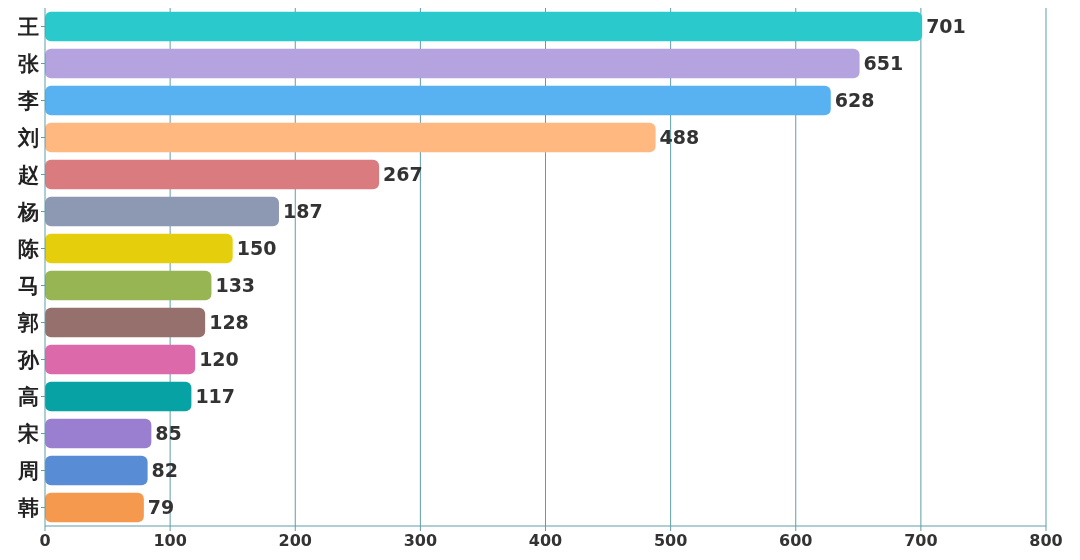 Image resolution: width=1080 pixels, height=560 pixels. Describe the element at coordinates (295, 540) in the screenshot. I see `x-tick-label: 200` at that location.